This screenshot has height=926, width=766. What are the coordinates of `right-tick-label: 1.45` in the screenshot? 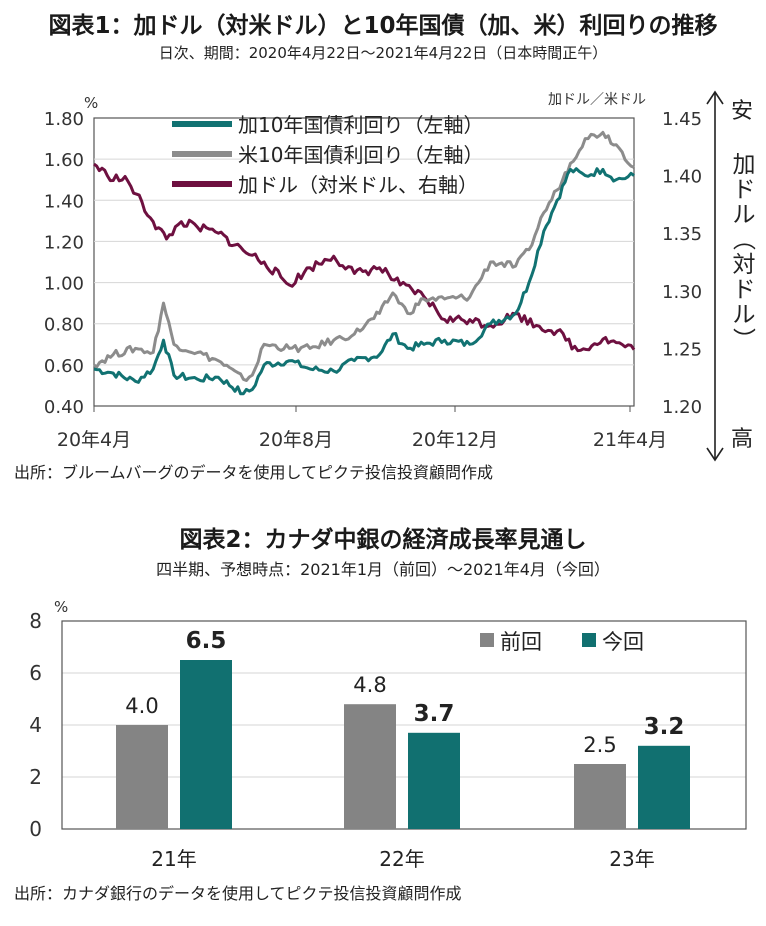 It's located at (682, 119).